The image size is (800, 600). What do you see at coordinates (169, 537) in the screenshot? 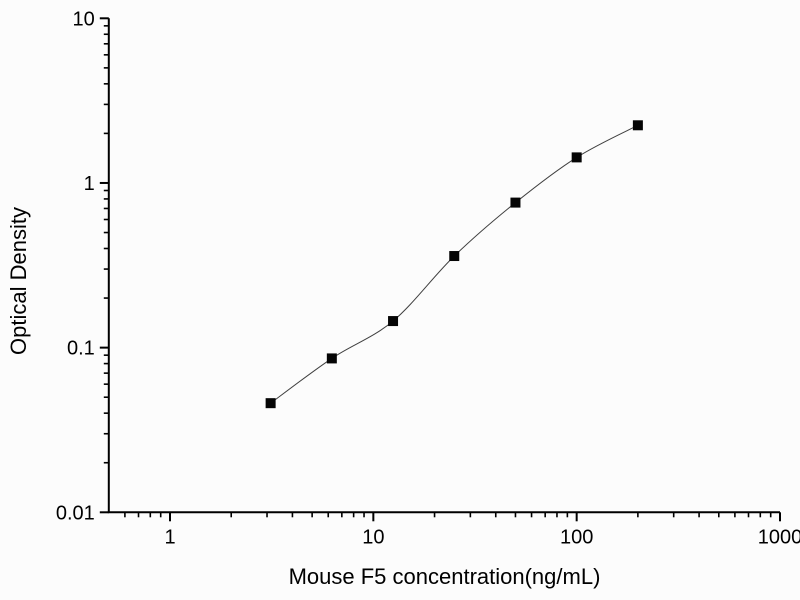
I see `x-tick-label: 1` at bounding box center [169, 537].